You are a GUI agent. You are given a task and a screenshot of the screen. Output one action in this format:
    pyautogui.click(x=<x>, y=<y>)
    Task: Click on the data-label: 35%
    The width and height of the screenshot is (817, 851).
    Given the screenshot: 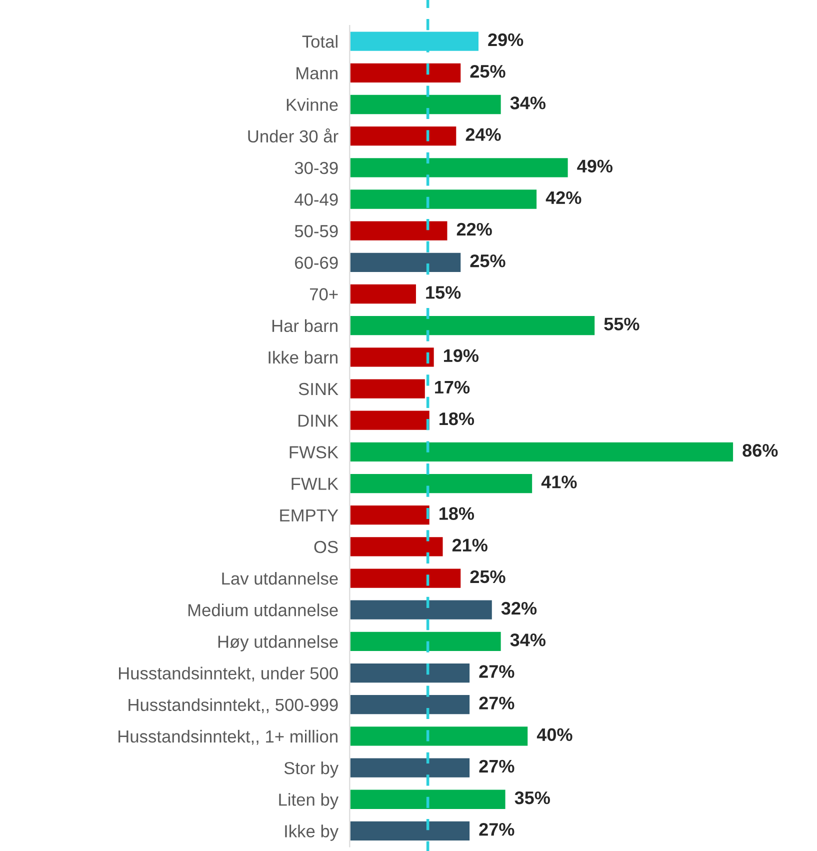 What is the action you would take?
    pyautogui.click(x=532, y=797)
    